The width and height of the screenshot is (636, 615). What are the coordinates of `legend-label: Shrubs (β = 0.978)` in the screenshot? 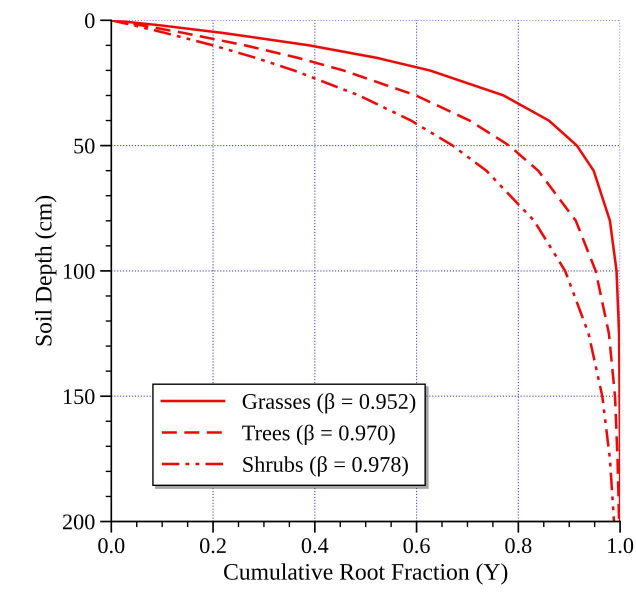 It's located at (325, 466).